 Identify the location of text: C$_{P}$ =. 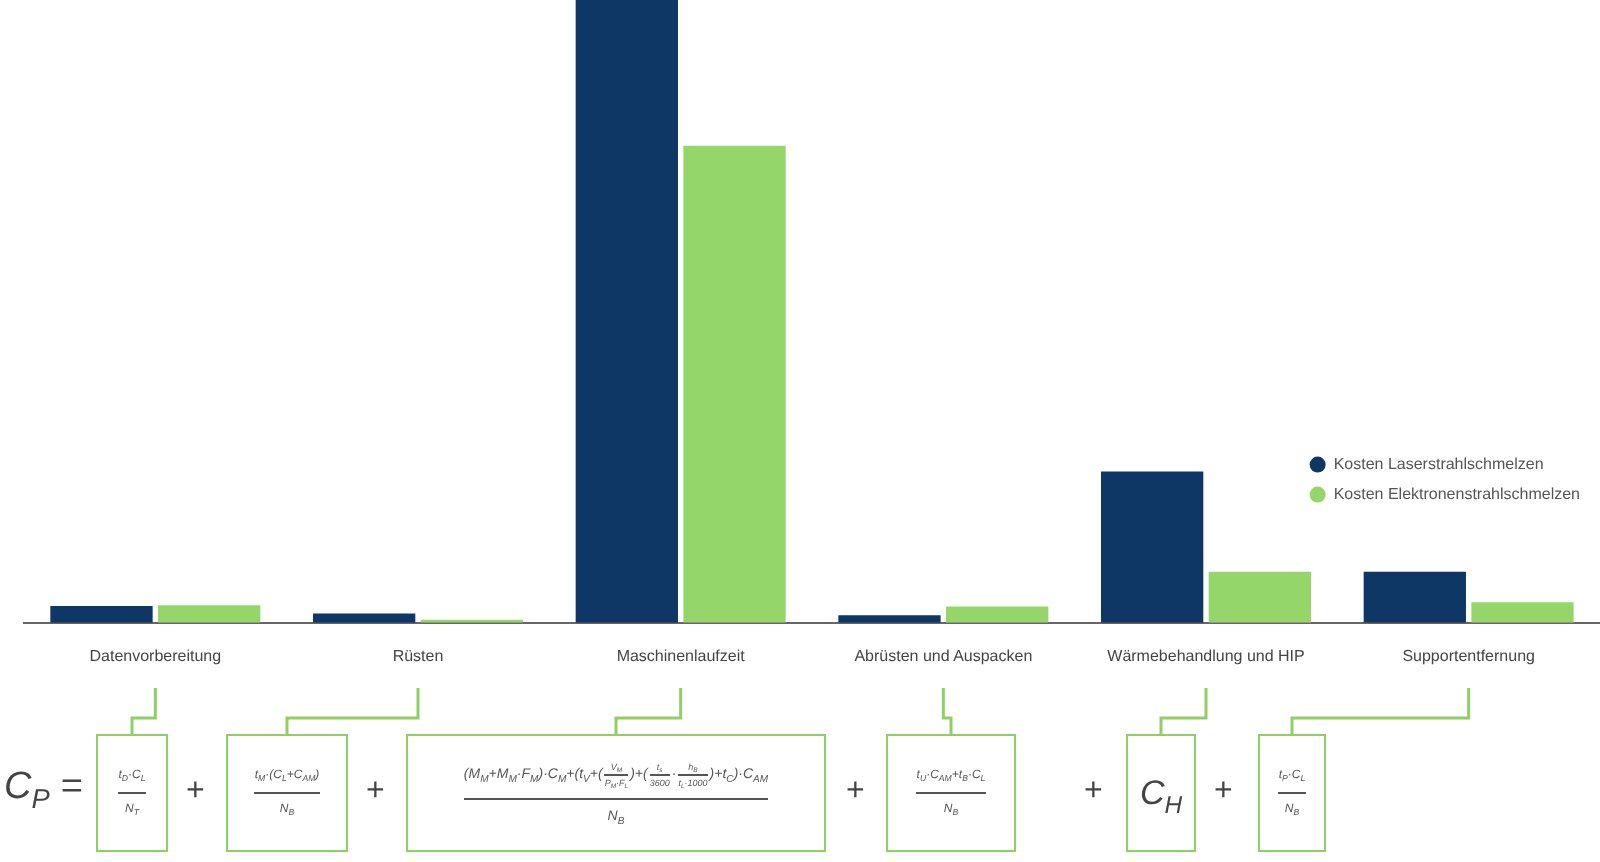
(43, 790).